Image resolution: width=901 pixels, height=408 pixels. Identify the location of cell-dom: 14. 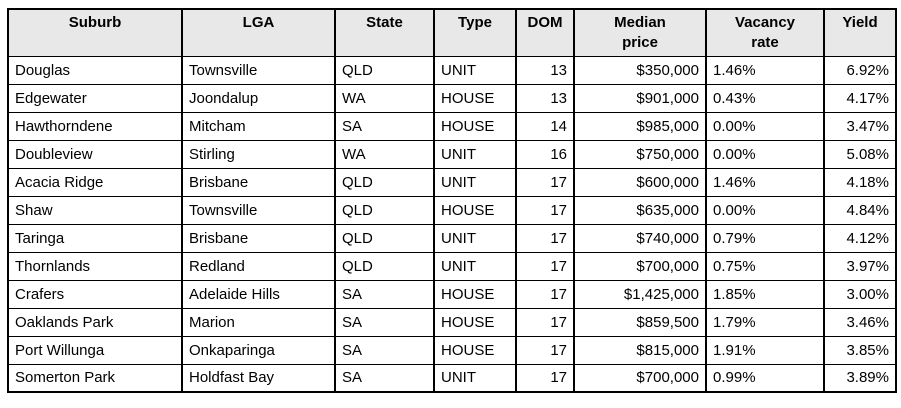
(545, 126).